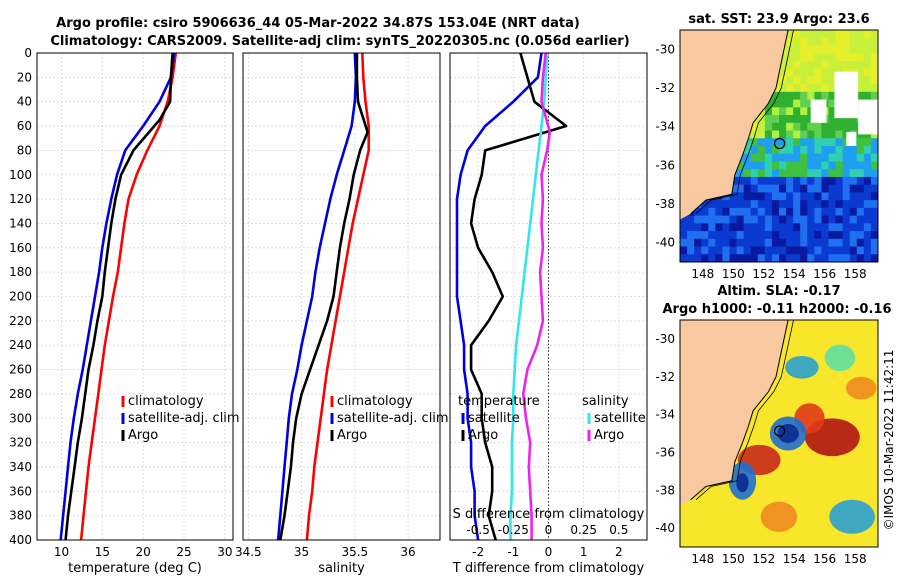  What do you see at coordinates (889, 440) in the screenshot?
I see `imos-credit: ©IMOS 10-Mar-2022 11:42:11` at bounding box center [889, 440].